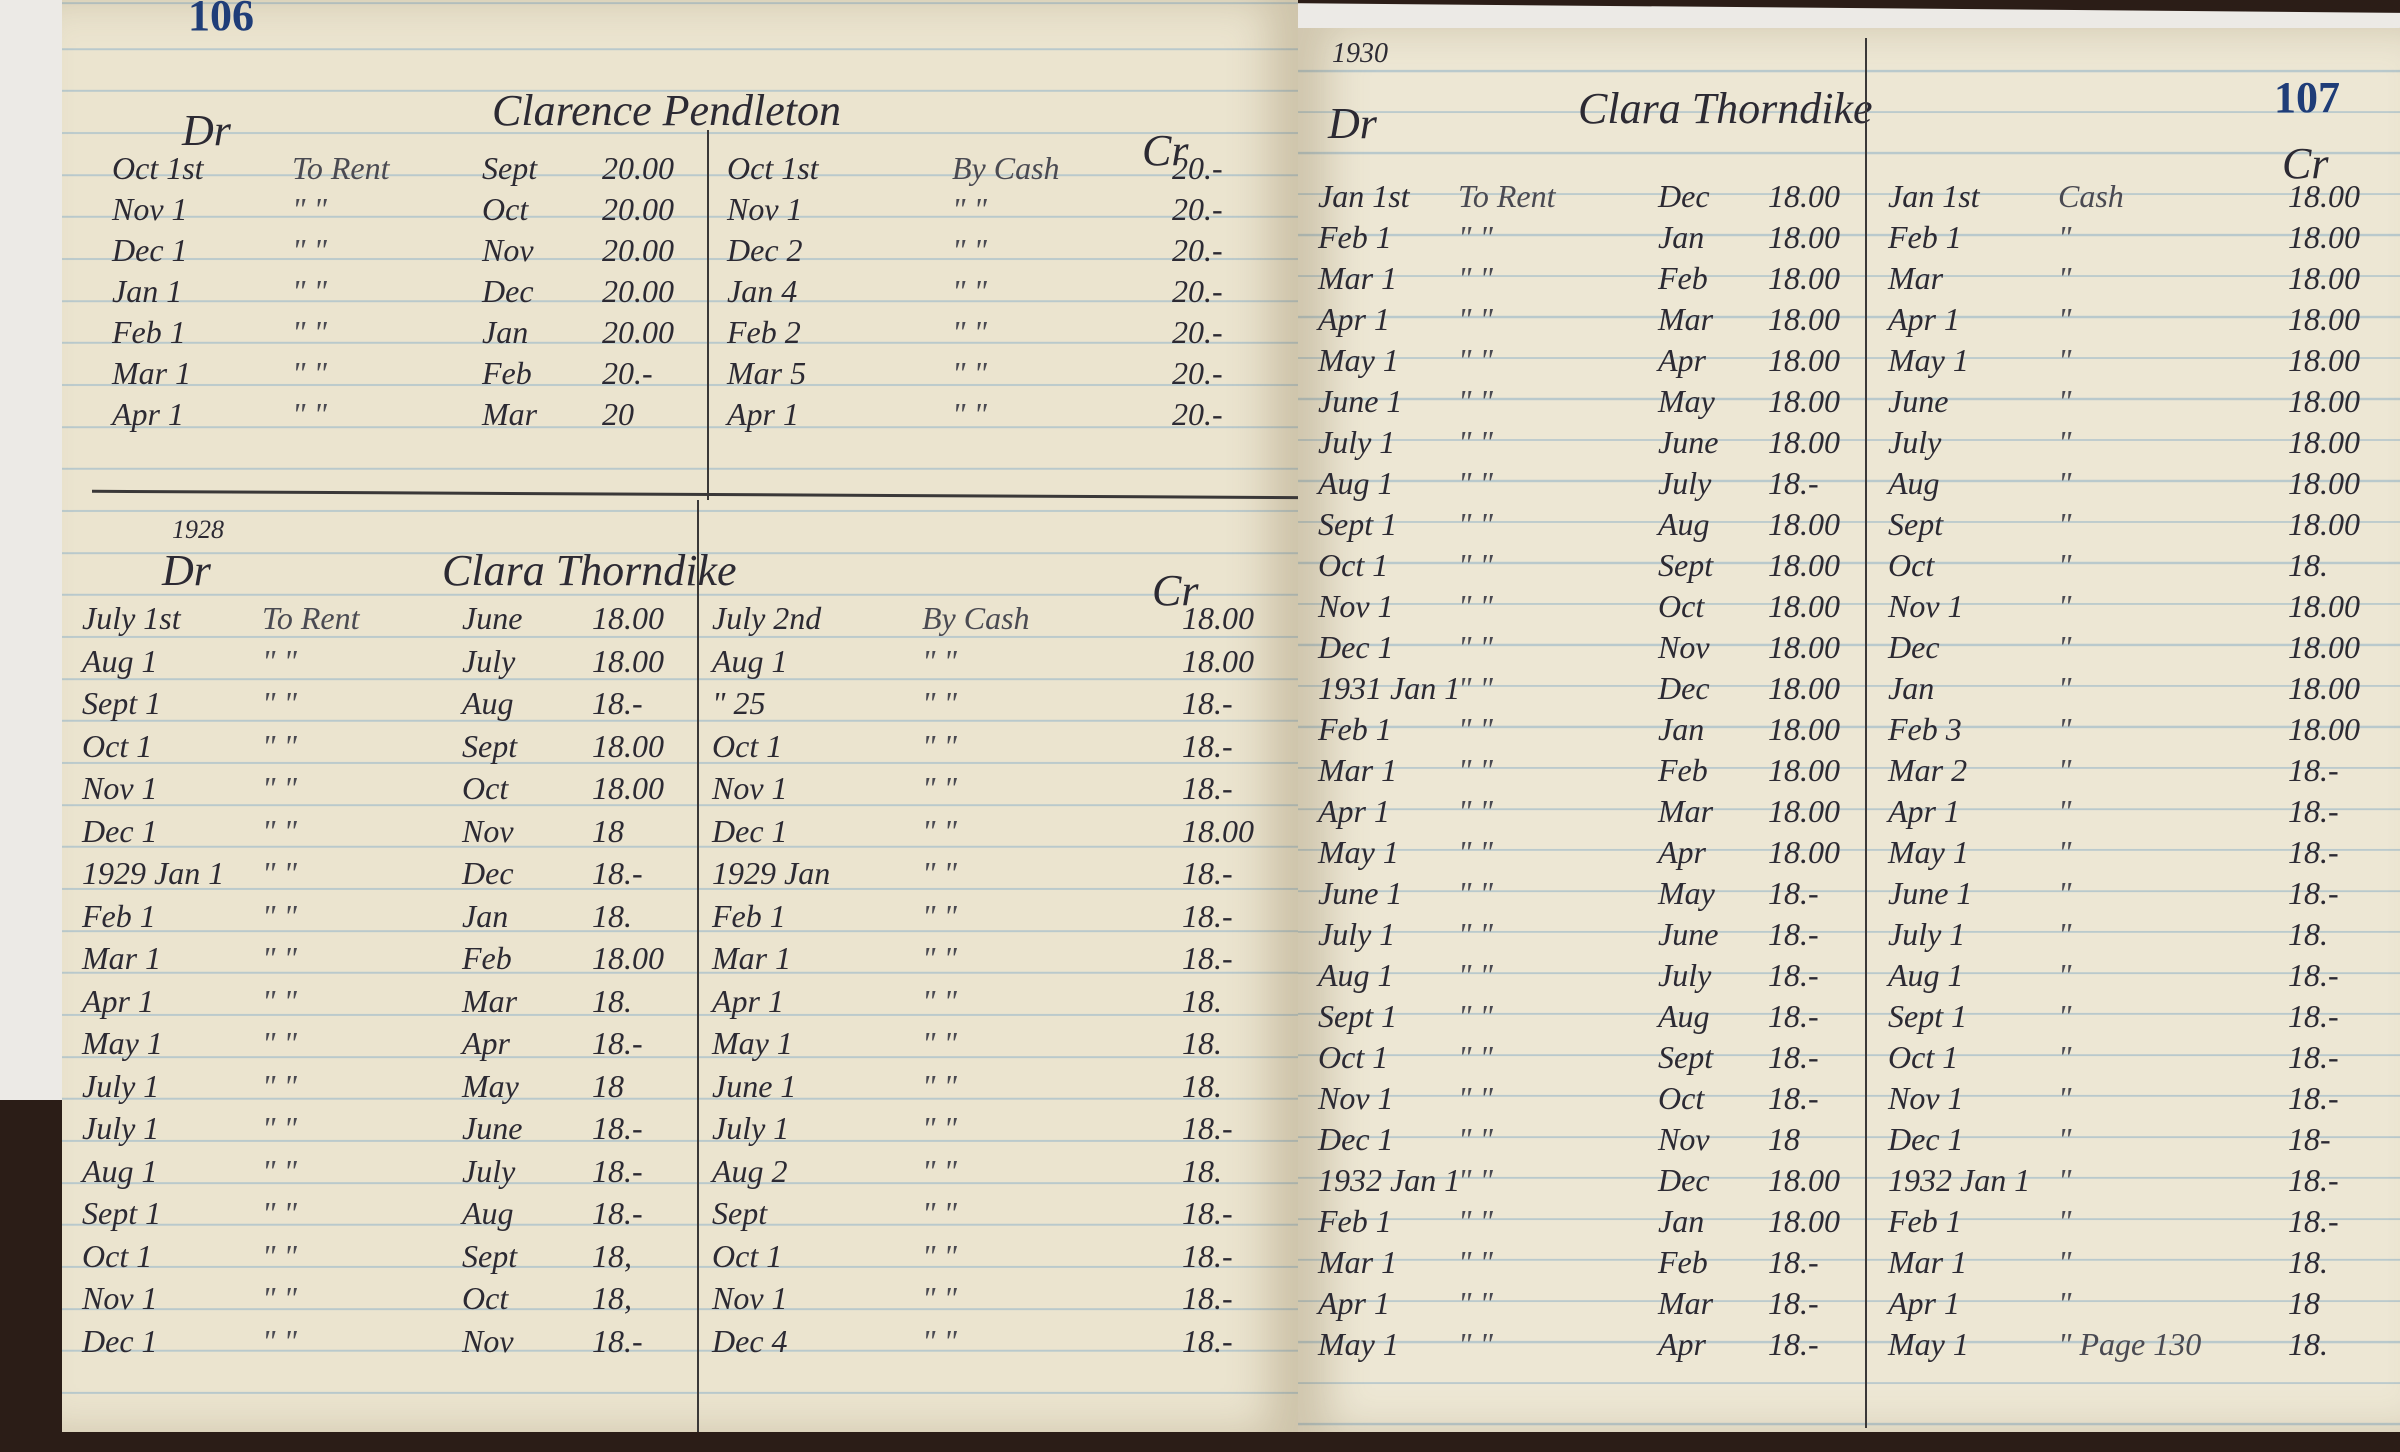  I want to click on debit-date: Sept 1, so click(1358, 524).